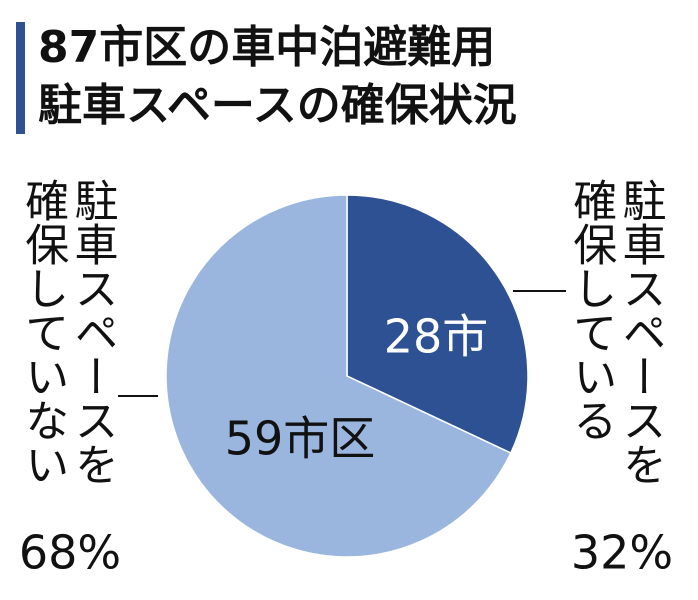  What do you see at coordinates (70, 553) in the screenshot?
I see `value-label: 68%` at bounding box center [70, 553].